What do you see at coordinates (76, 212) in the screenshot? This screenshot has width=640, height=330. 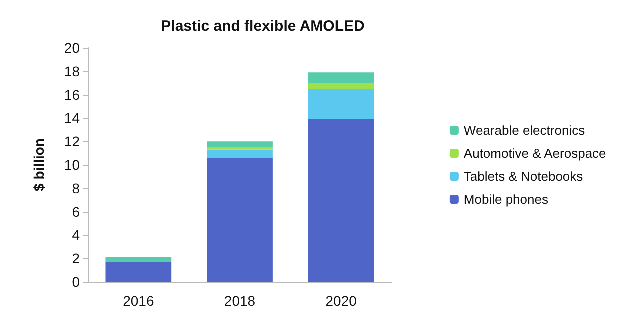 I see `y-tick-label: 6` at bounding box center [76, 212].